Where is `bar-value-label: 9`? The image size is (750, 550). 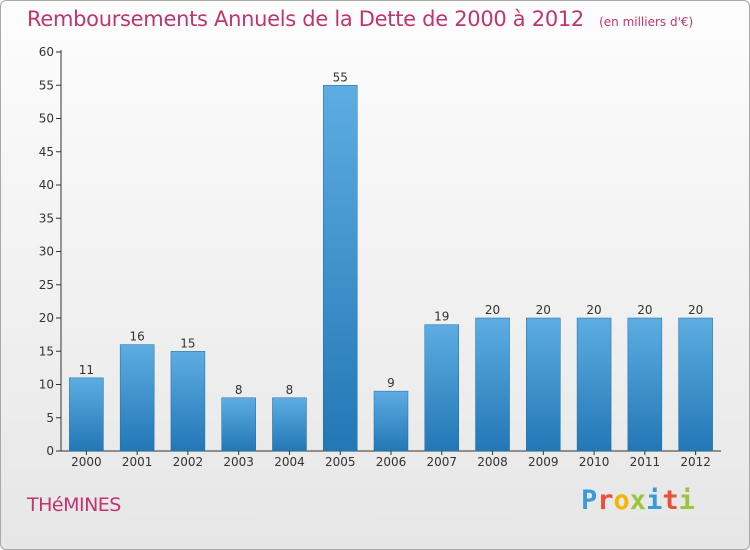
bar-value-label: 9 is located at coordinates (391, 383).